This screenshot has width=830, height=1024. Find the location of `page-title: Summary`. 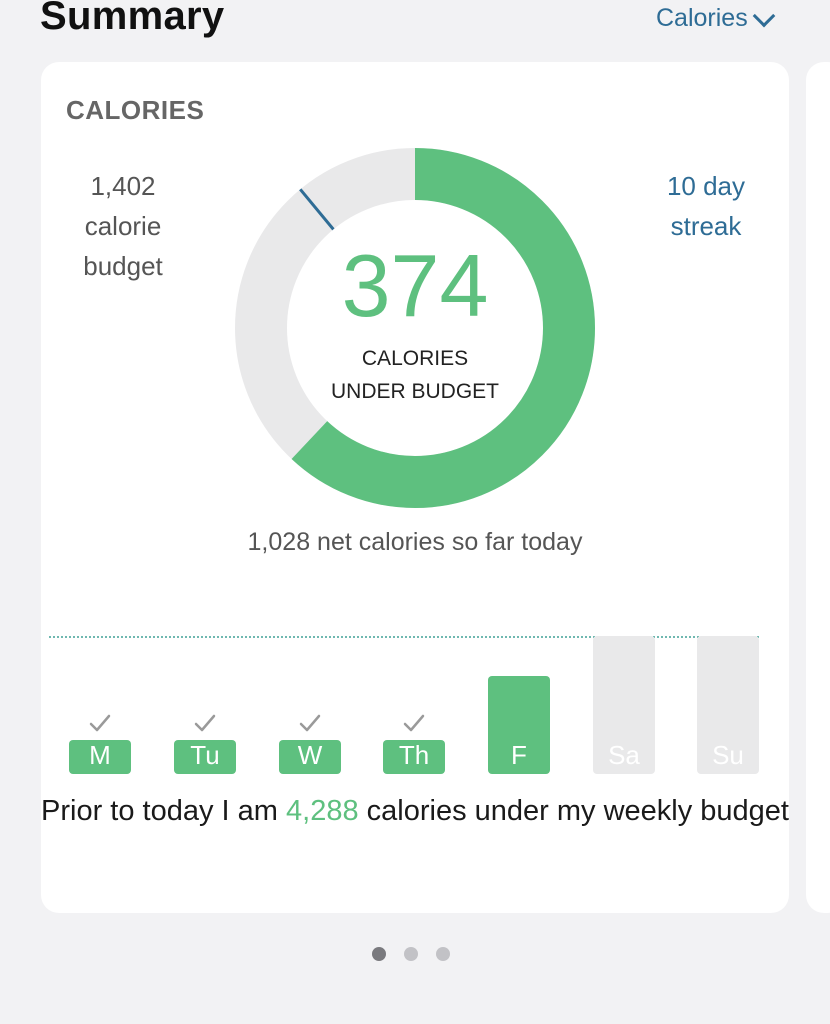

page-title: Summary is located at coordinates (132, 19).